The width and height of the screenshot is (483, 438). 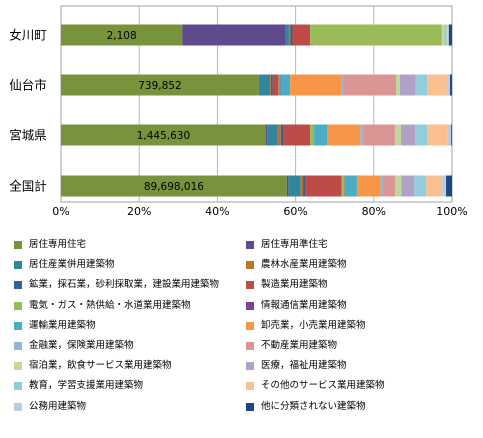 What do you see at coordinates (58, 406) in the screenshot?
I see `legend-label: 公務用建築物` at bounding box center [58, 406].